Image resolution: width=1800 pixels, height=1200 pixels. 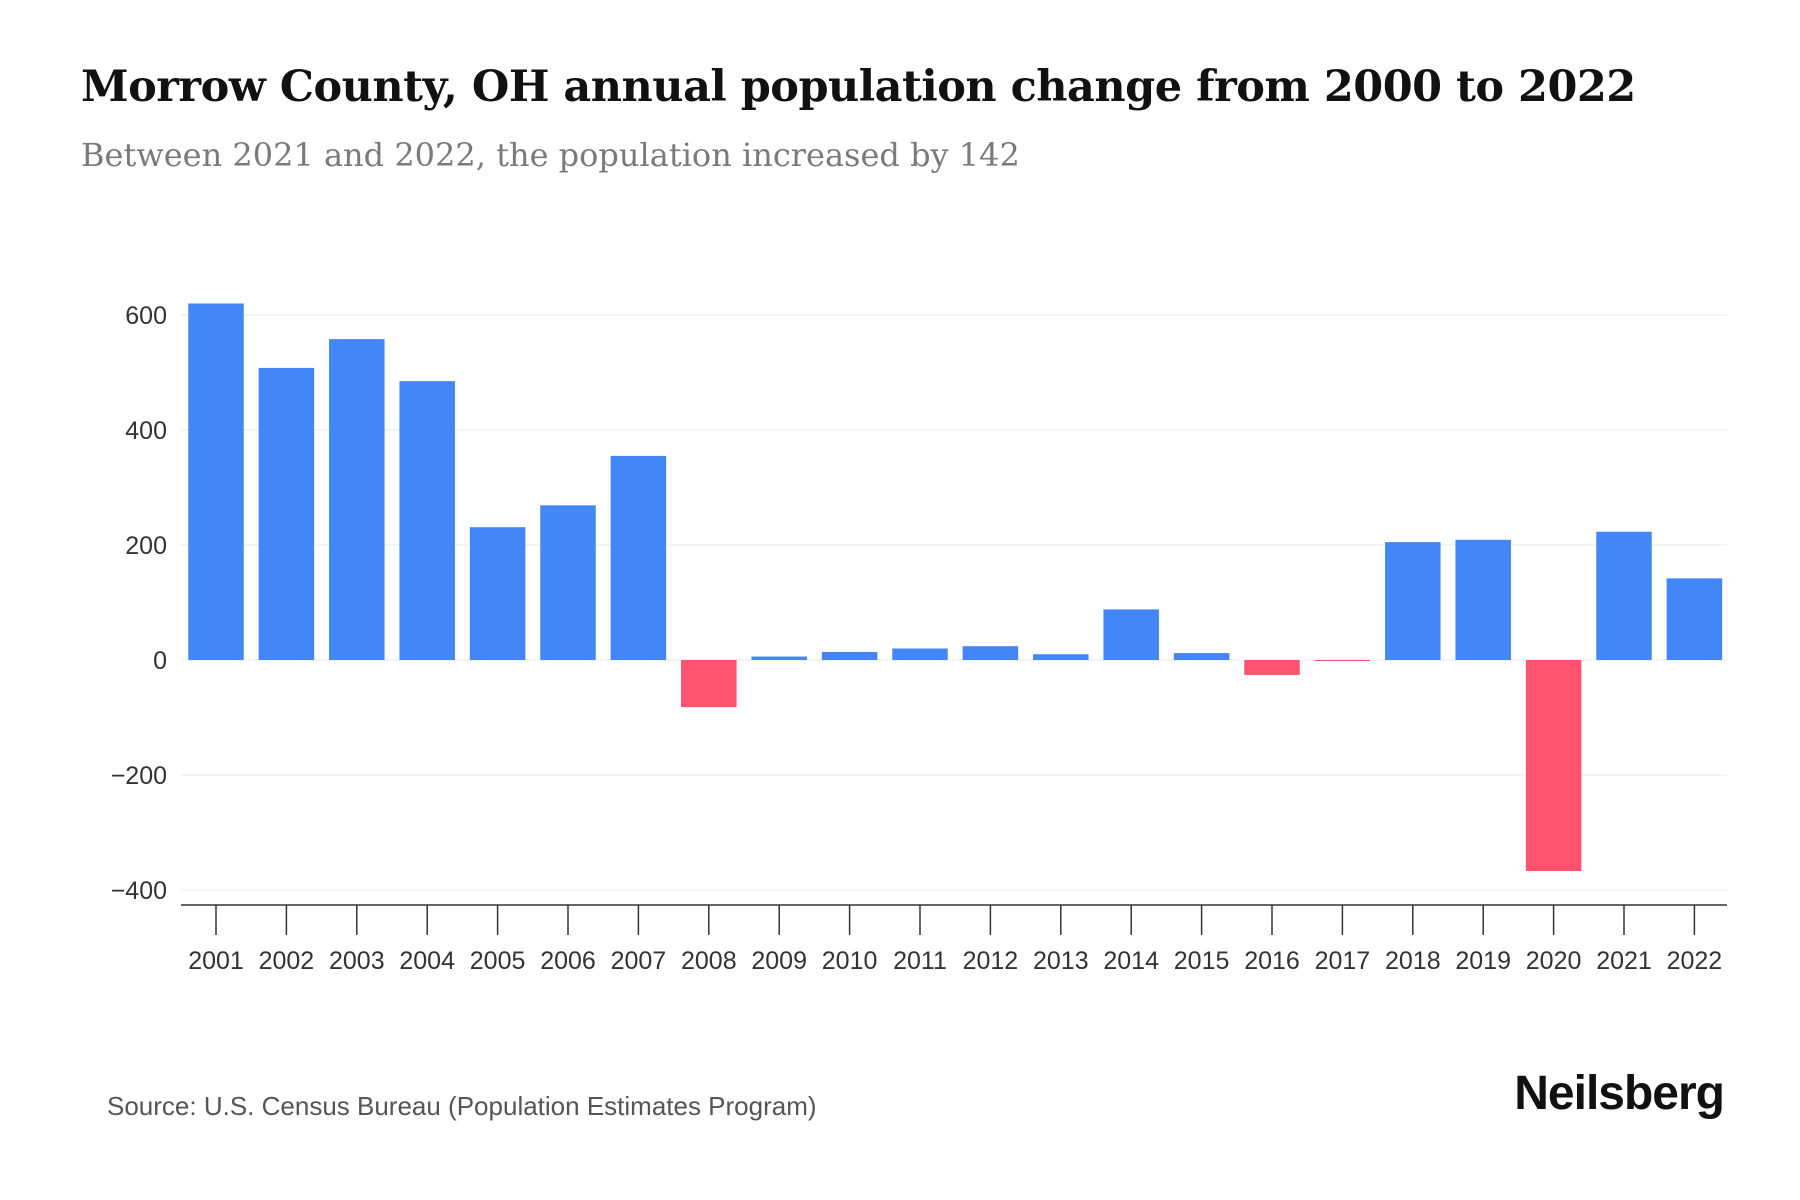 I want to click on x-tick-label: 2010, so click(x=850, y=961).